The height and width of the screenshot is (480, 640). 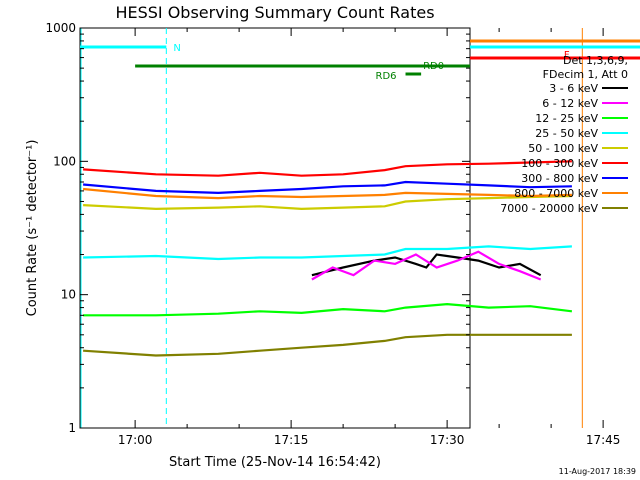 I want to click on legend-header: Det 1,3,6,9,, so click(x=595, y=60).